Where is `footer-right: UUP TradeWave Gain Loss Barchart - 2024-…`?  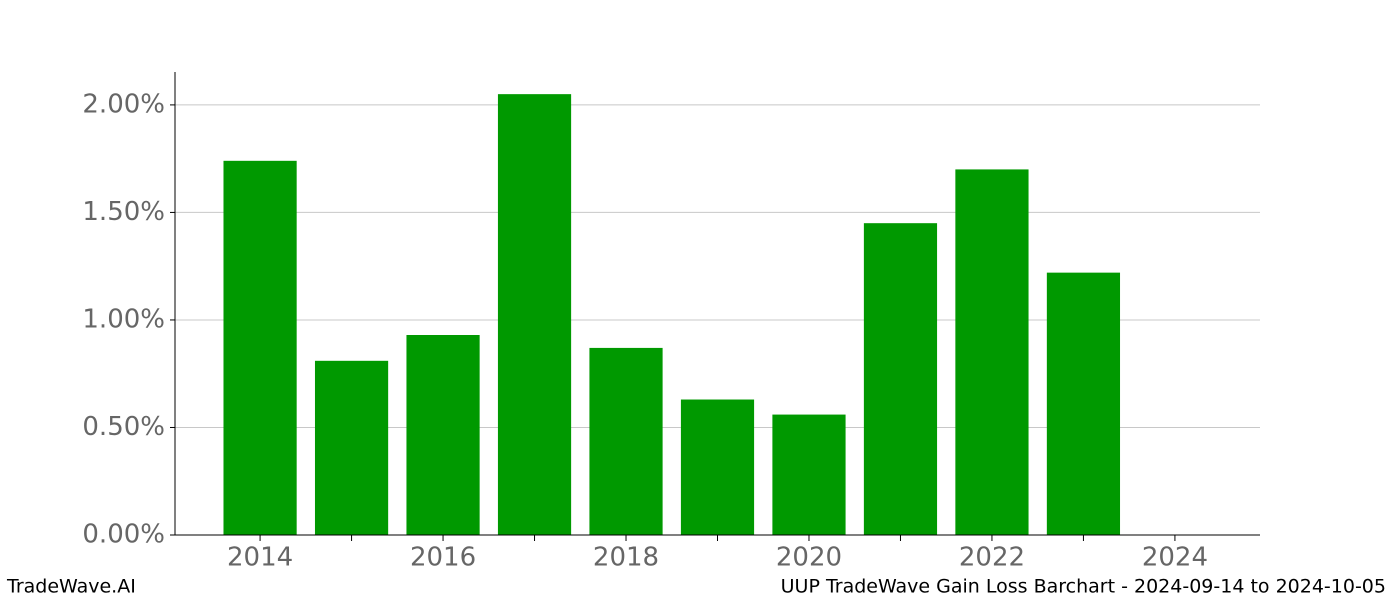
footer-right: UUP TradeWave Gain Loss Barchart - 2024-… is located at coordinates (1083, 587).